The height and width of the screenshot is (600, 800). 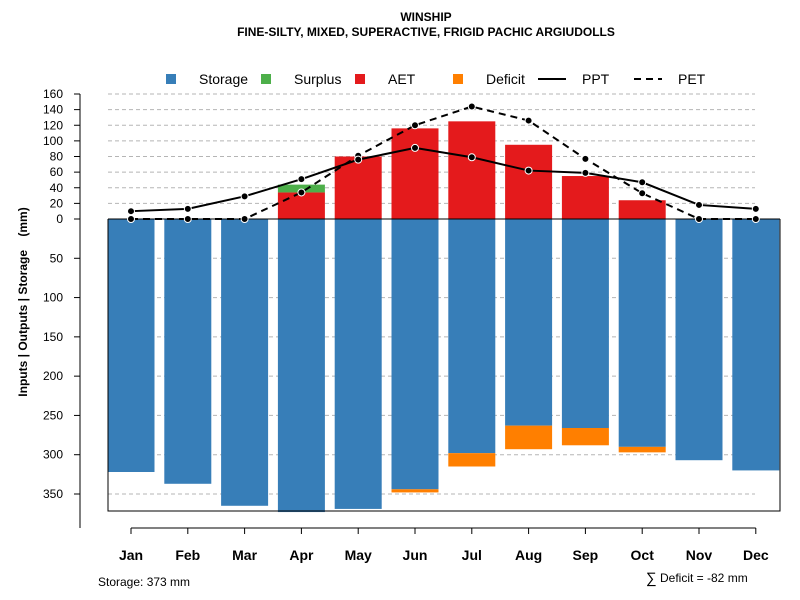 What do you see at coordinates (131, 555) in the screenshot?
I see `x-tick-label: Jan` at bounding box center [131, 555].